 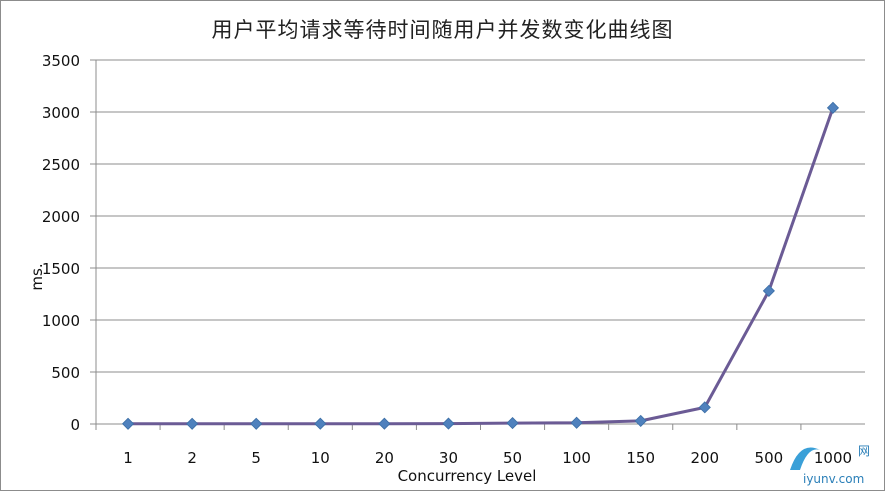 What do you see at coordinates (805, 458) in the screenshot?
I see `watermark-swoosh-icon` at bounding box center [805, 458].